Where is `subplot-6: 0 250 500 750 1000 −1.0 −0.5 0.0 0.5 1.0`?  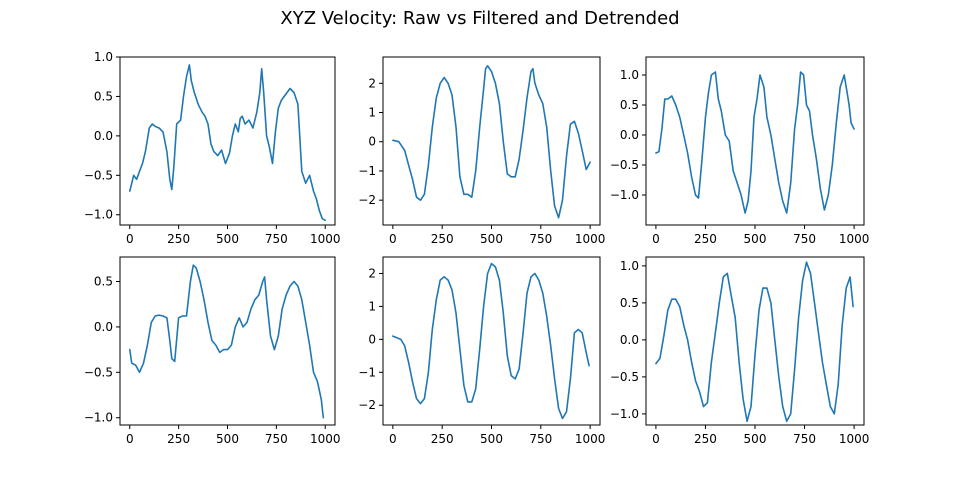
subplot-6: 0 250 500 750 1000 −1.0 −0.5 0.0 0.5 1.0 is located at coordinates (740, 351).